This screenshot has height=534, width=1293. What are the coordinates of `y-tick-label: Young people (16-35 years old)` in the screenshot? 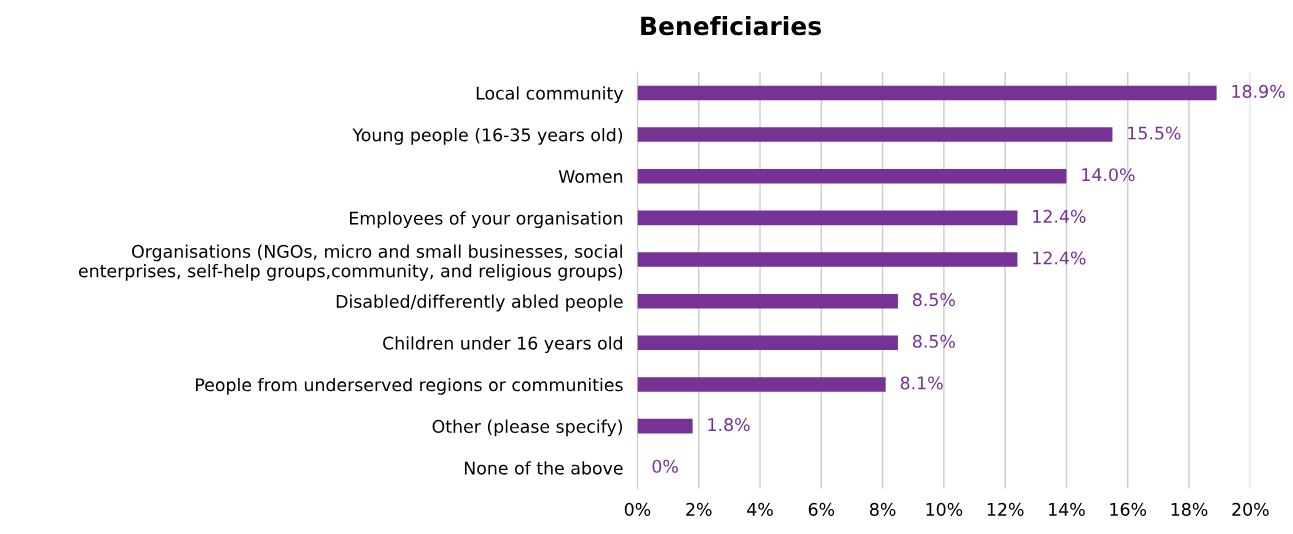 It's located at (487, 136).